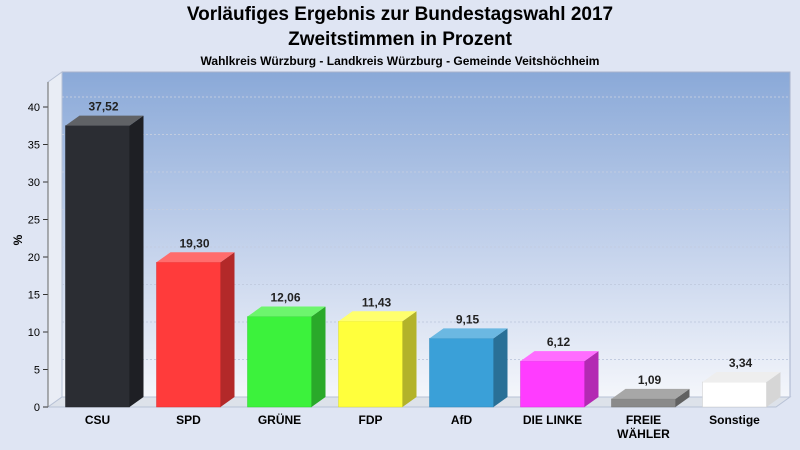 The height and width of the screenshot is (450, 800). Describe the element at coordinates (377, 302) in the screenshot. I see `bar-value-label: 11,43` at that location.